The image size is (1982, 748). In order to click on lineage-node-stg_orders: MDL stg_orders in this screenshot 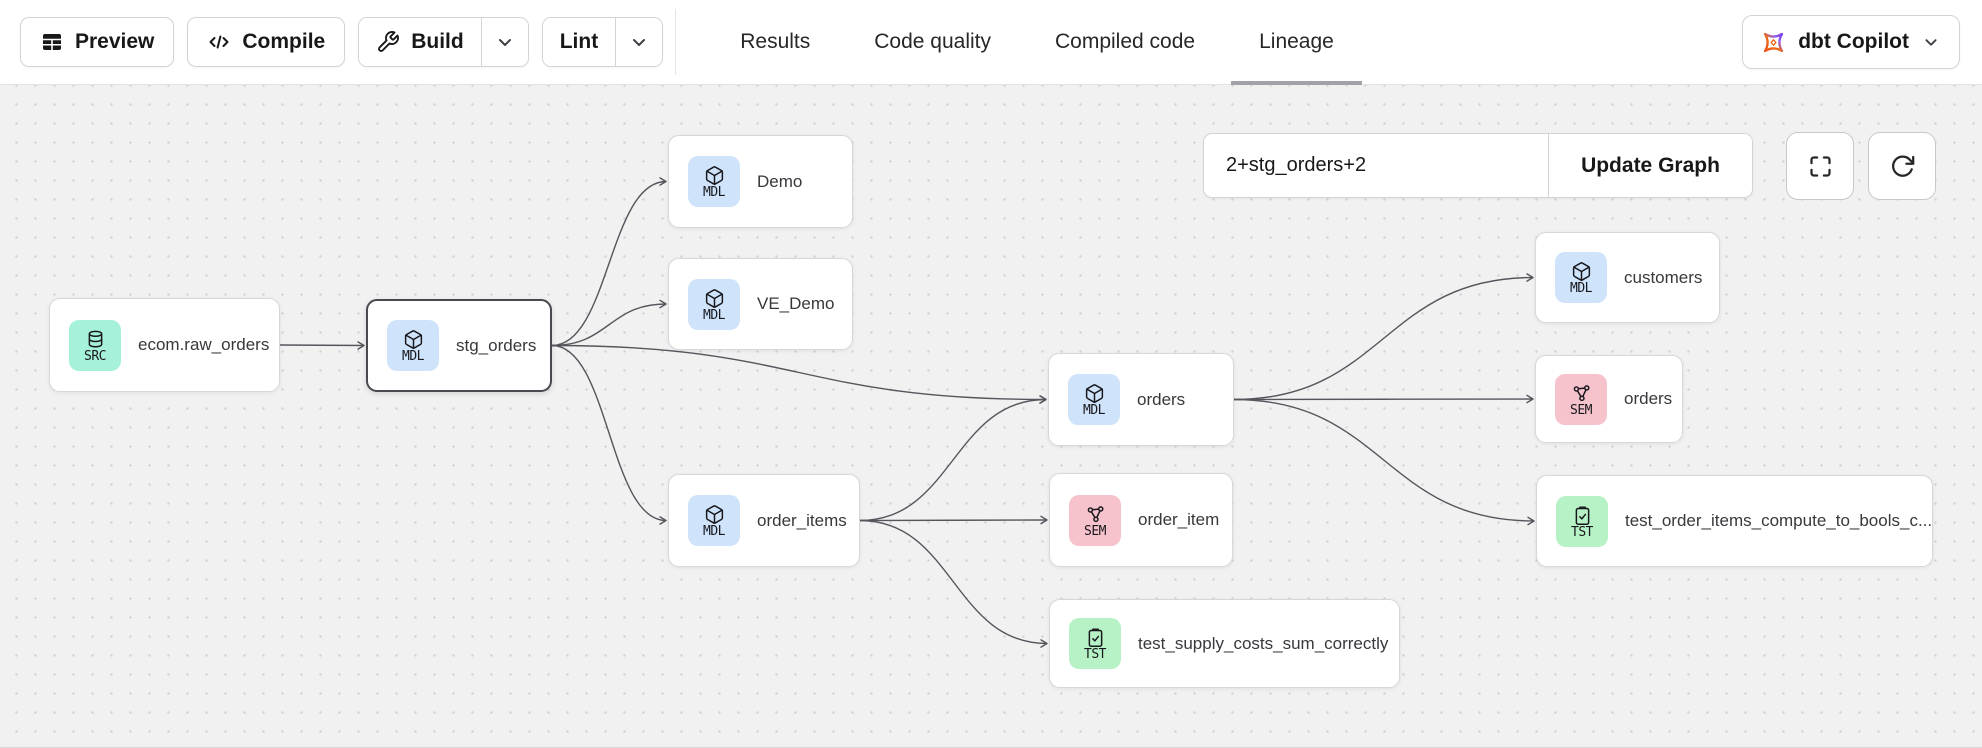, I will do `click(459, 345)`.